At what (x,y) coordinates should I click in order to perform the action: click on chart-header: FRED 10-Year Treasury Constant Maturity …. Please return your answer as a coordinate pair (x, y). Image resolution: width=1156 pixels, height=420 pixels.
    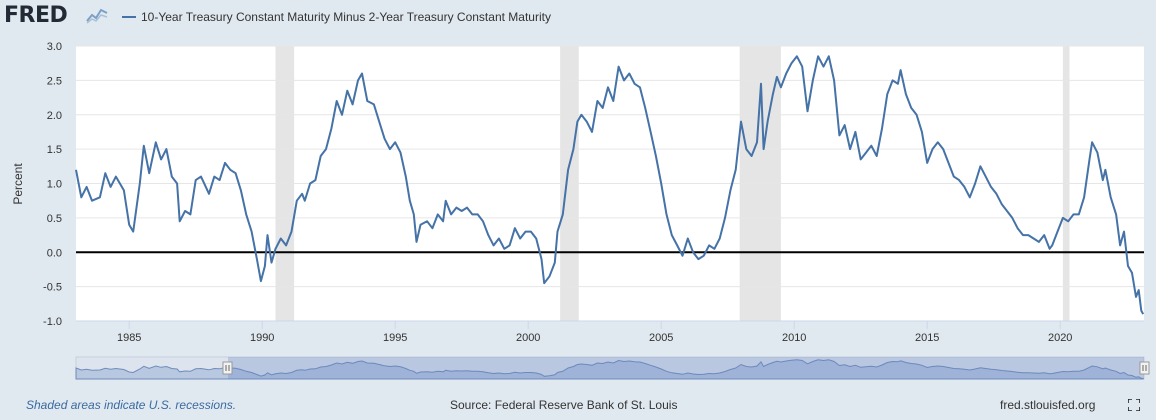
    Looking at the image, I should click on (578, 18).